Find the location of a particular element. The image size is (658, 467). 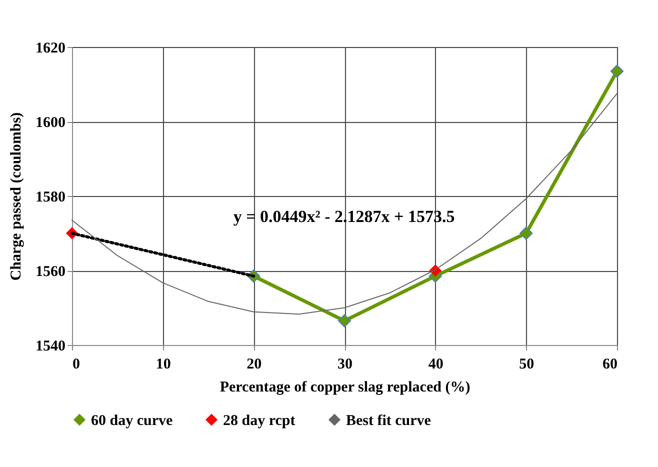

legend-label: 28 day rcpt is located at coordinates (259, 420).